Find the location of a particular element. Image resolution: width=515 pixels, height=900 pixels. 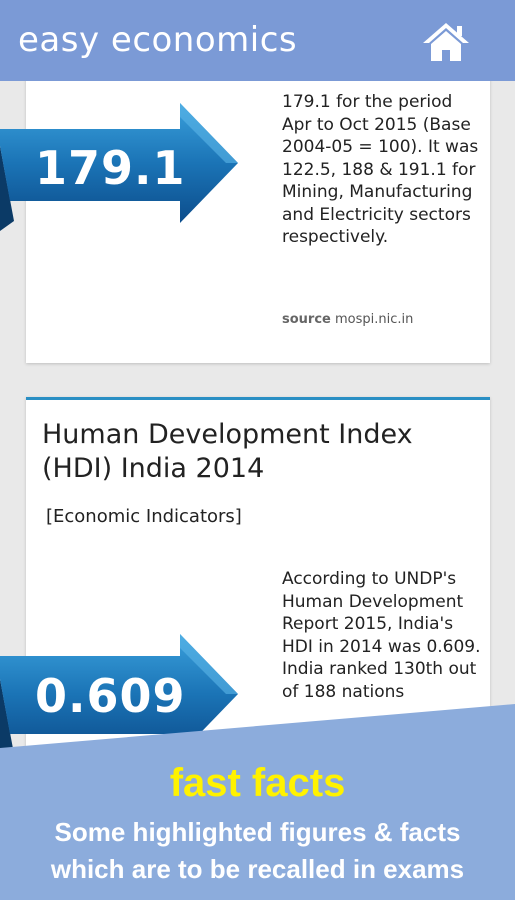

promo-title: fast facts is located at coordinates (257, 783).